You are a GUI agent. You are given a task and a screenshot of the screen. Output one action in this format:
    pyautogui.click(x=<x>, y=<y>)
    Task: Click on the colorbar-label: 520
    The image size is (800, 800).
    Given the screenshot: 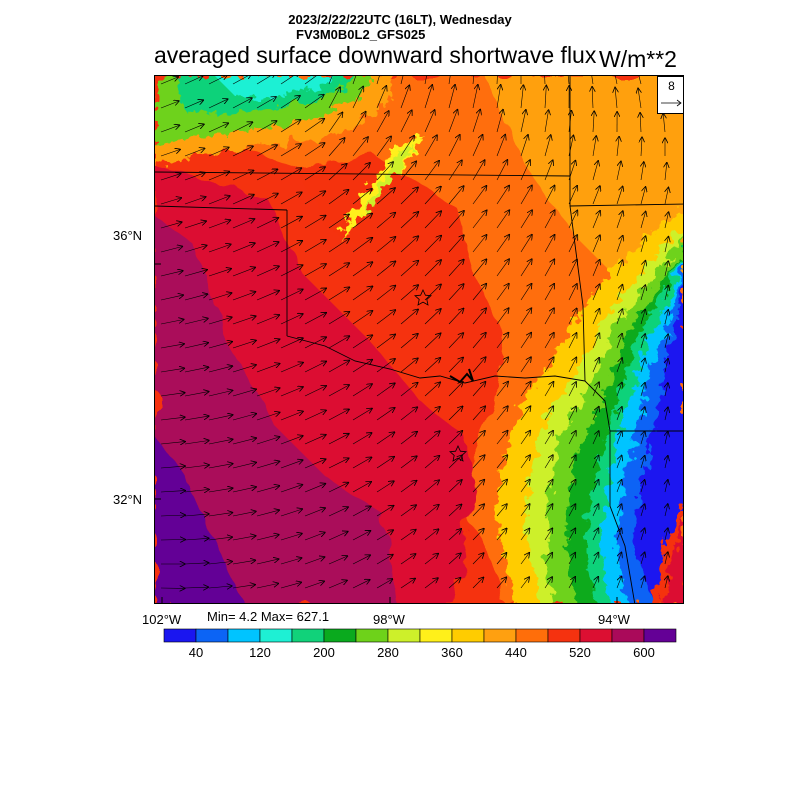 What is the action you would take?
    pyautogui.click(x=580, y=652)
    